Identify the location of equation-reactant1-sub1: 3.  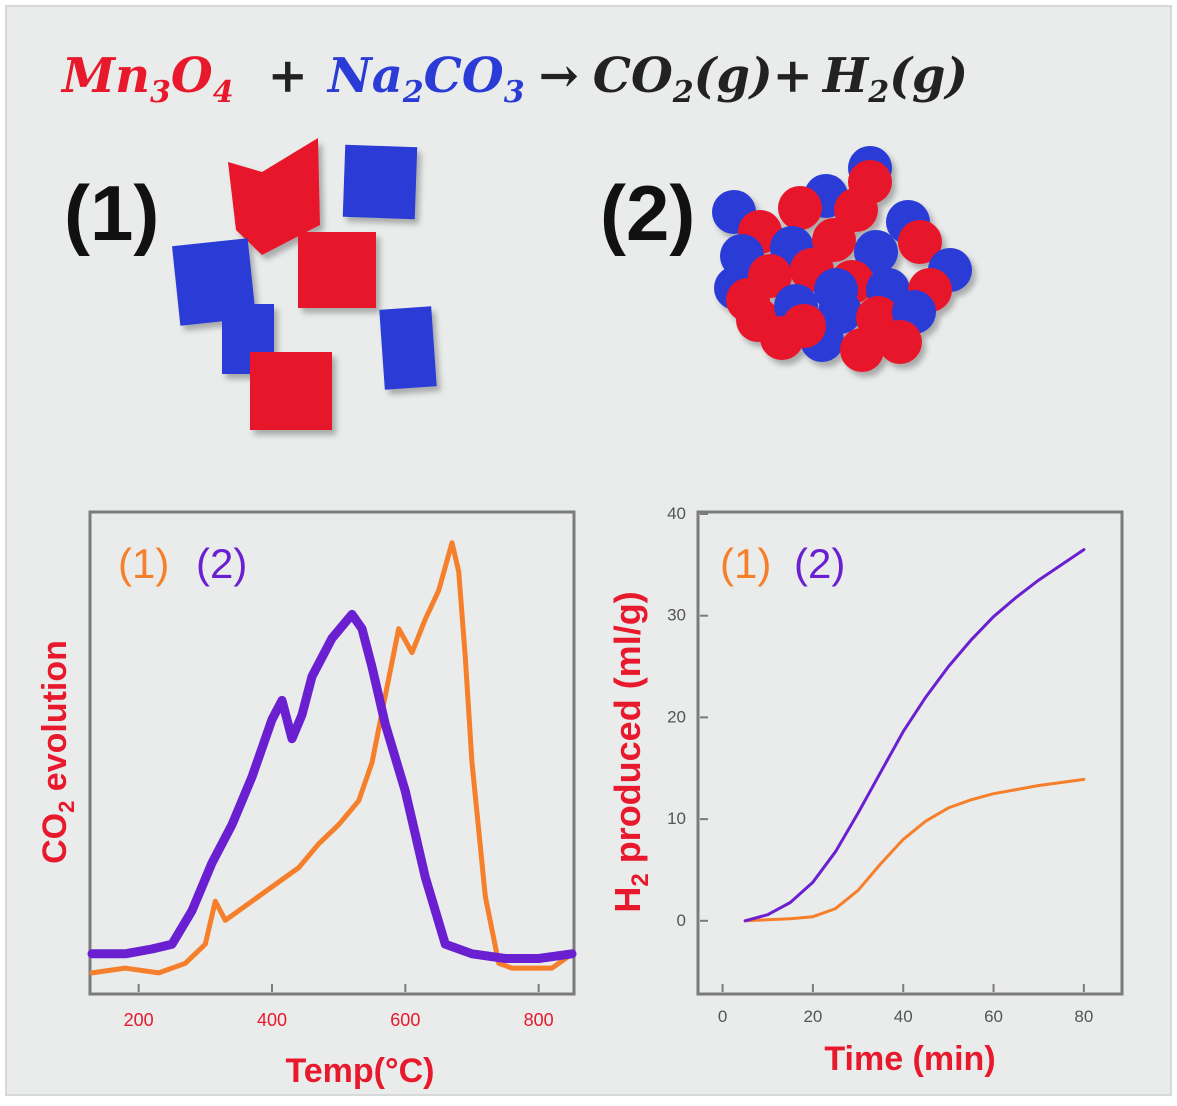
(160, 92).